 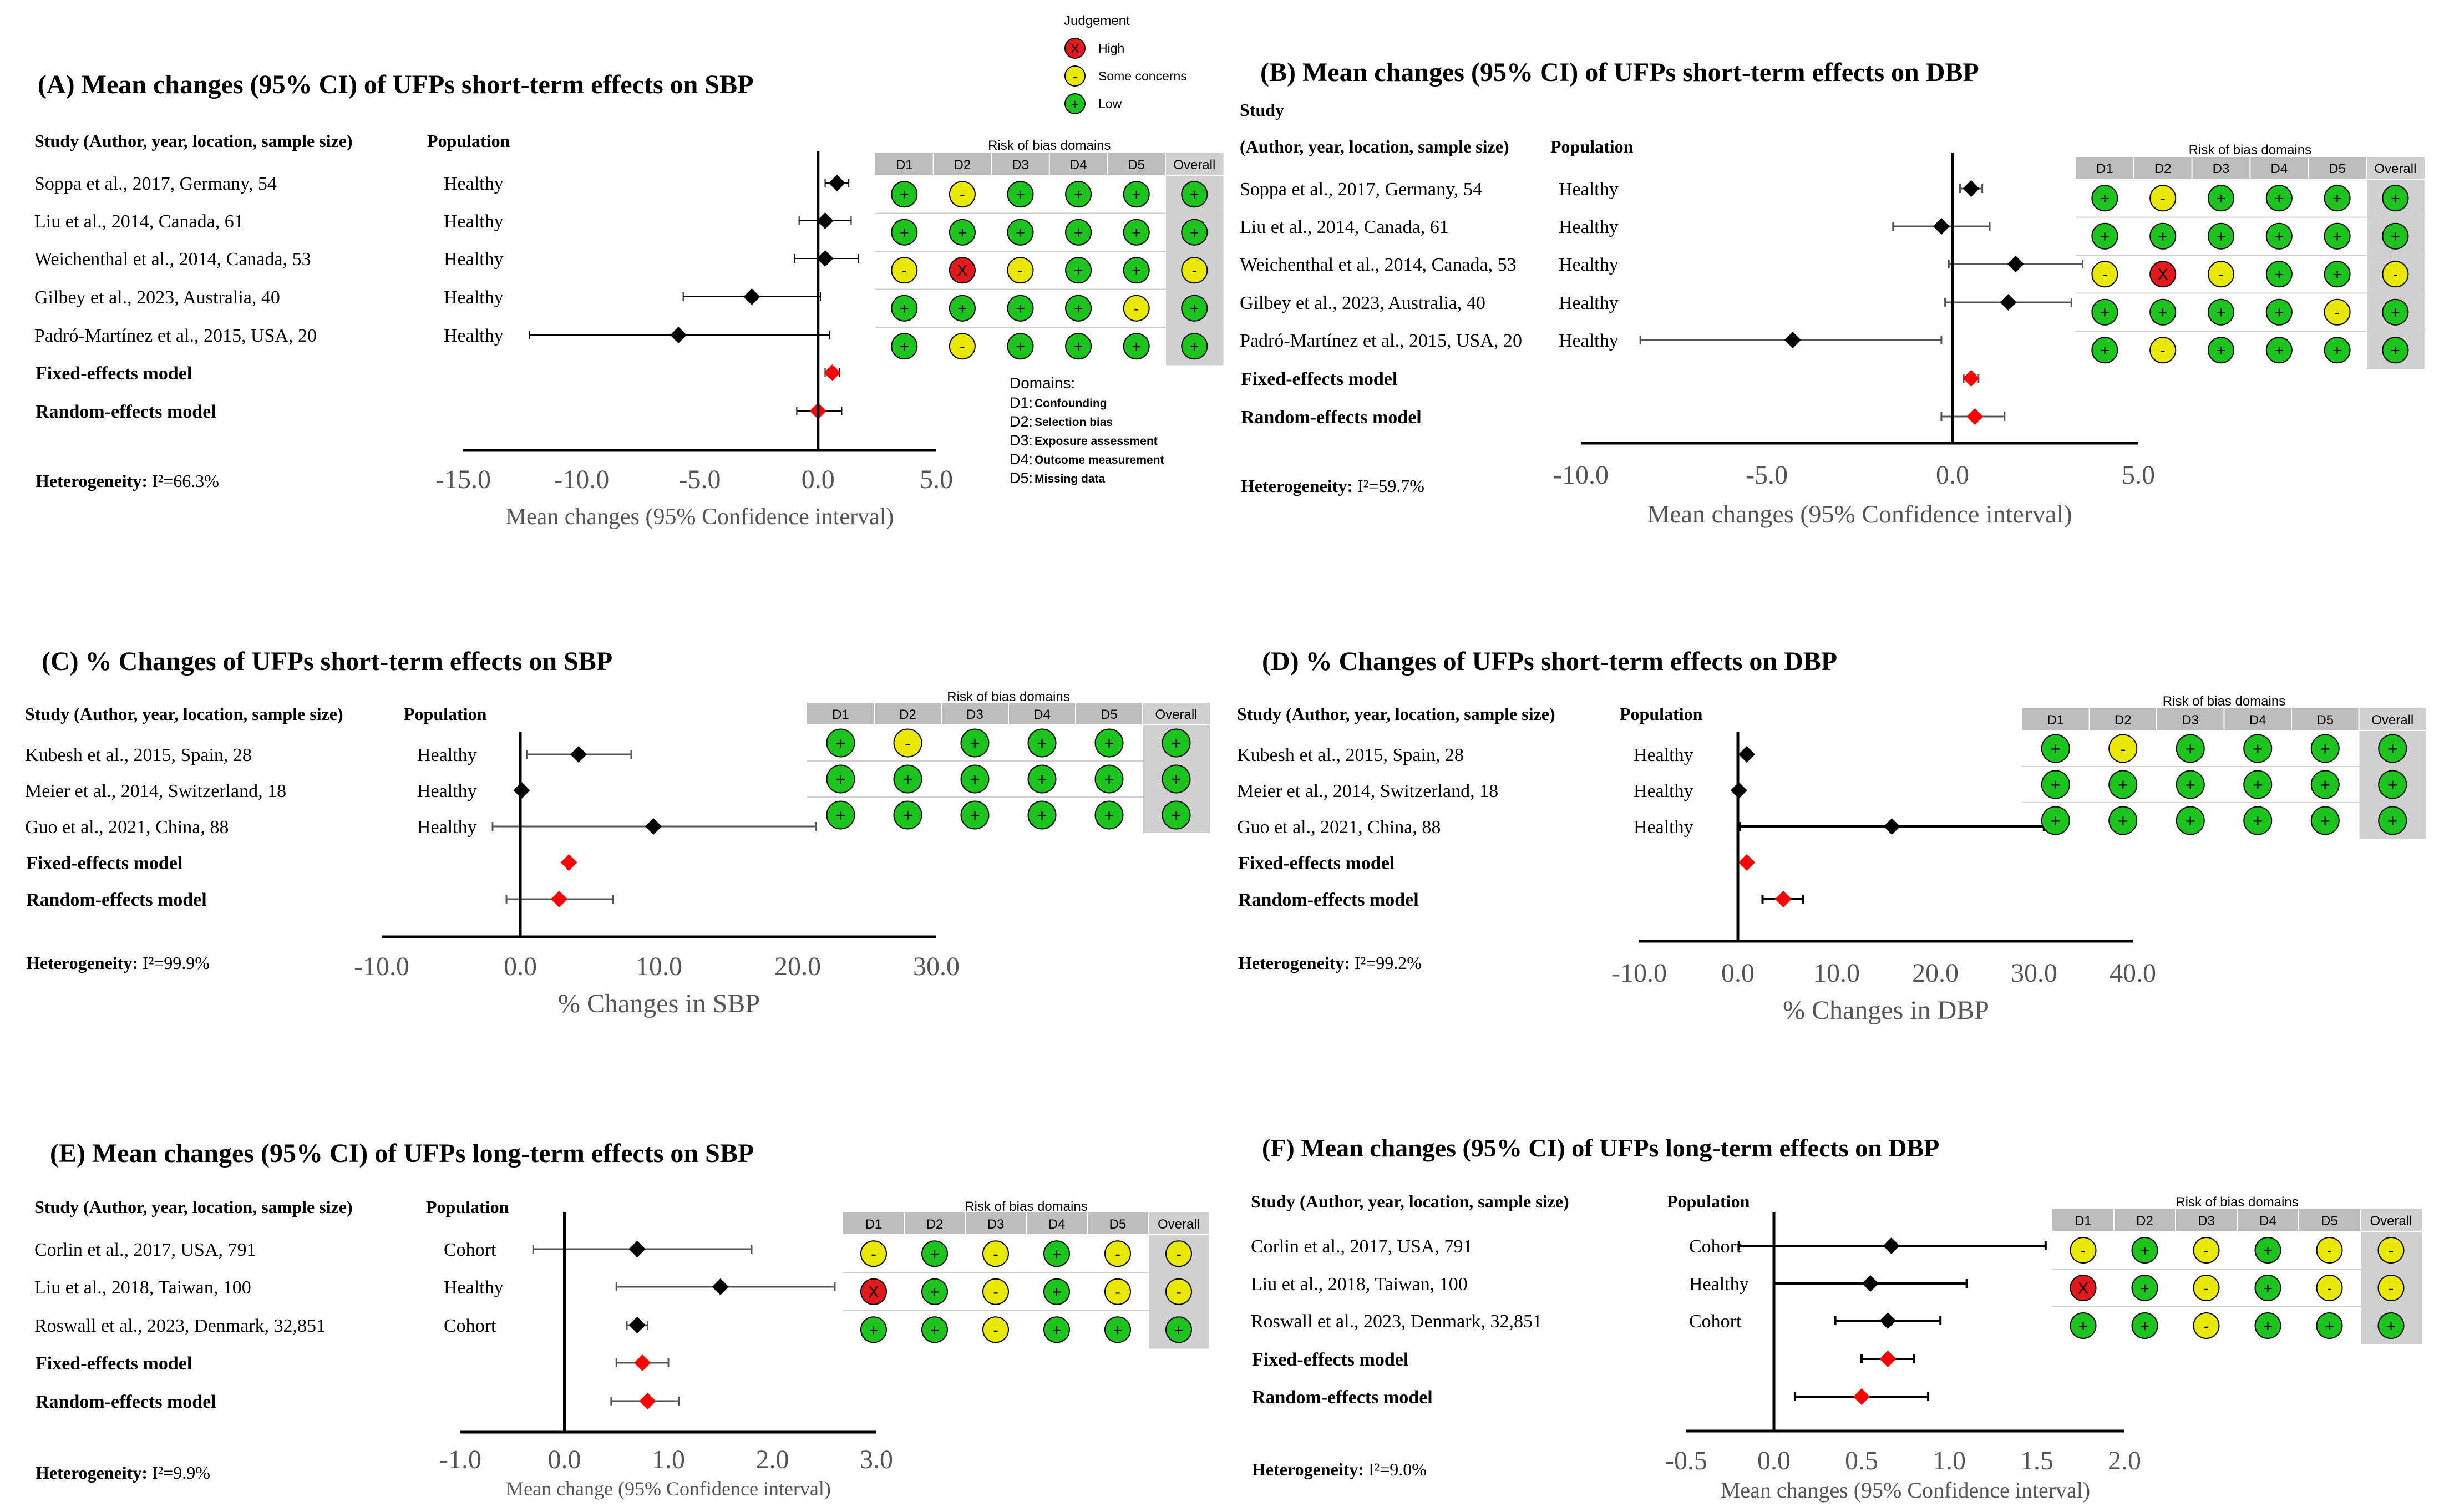 What do you see at coordinates (2268, 1221) in the screenshot?
I see `rob-col-header: D4` at bounding box center [2268, 1221].